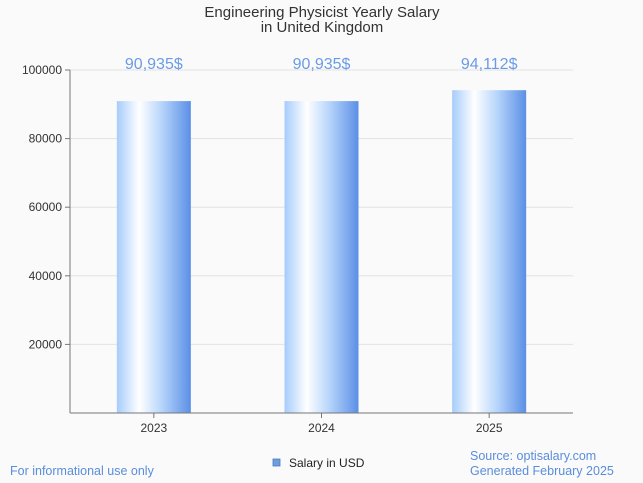 This screenshot has width=643, height=483. What do you see at coordinates (46, 276) in the screenshot?
I see `y-tick-label: 40000` at bounding box center [46, 276].